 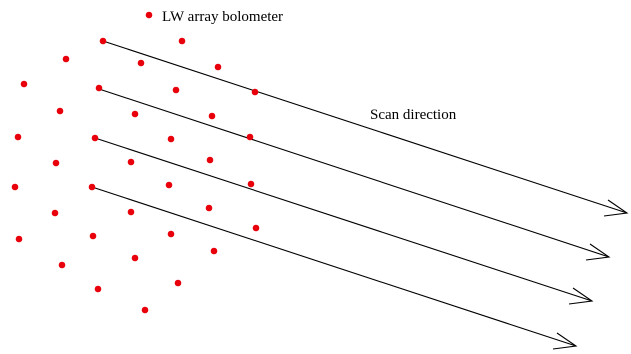 I want to click on legend-marker, so click(x=149, y=15).